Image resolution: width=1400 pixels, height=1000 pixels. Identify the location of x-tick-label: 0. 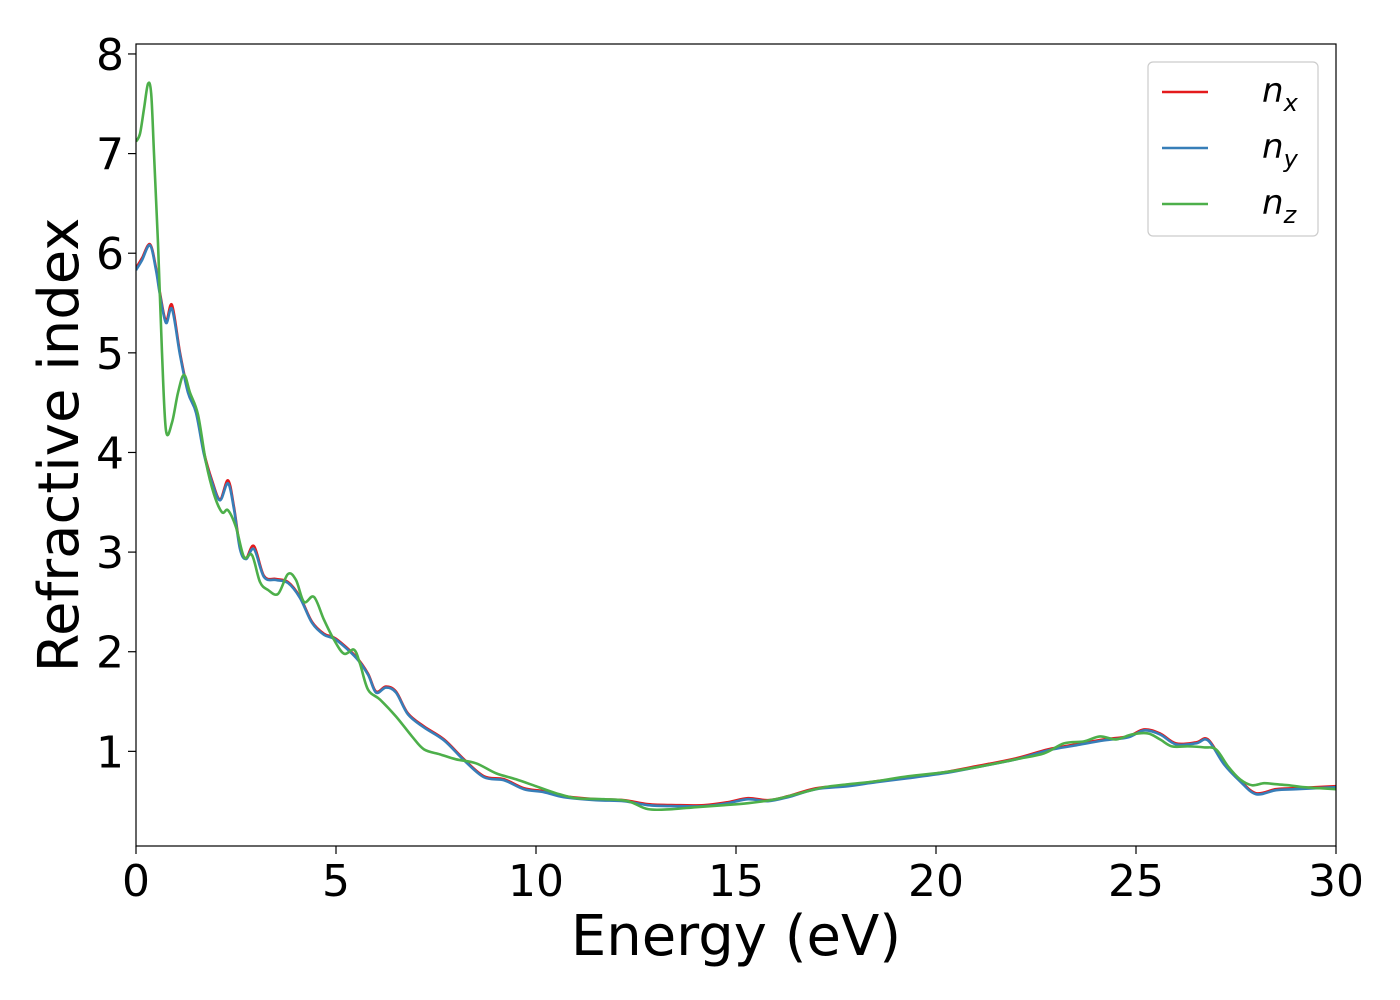
(136, 881).